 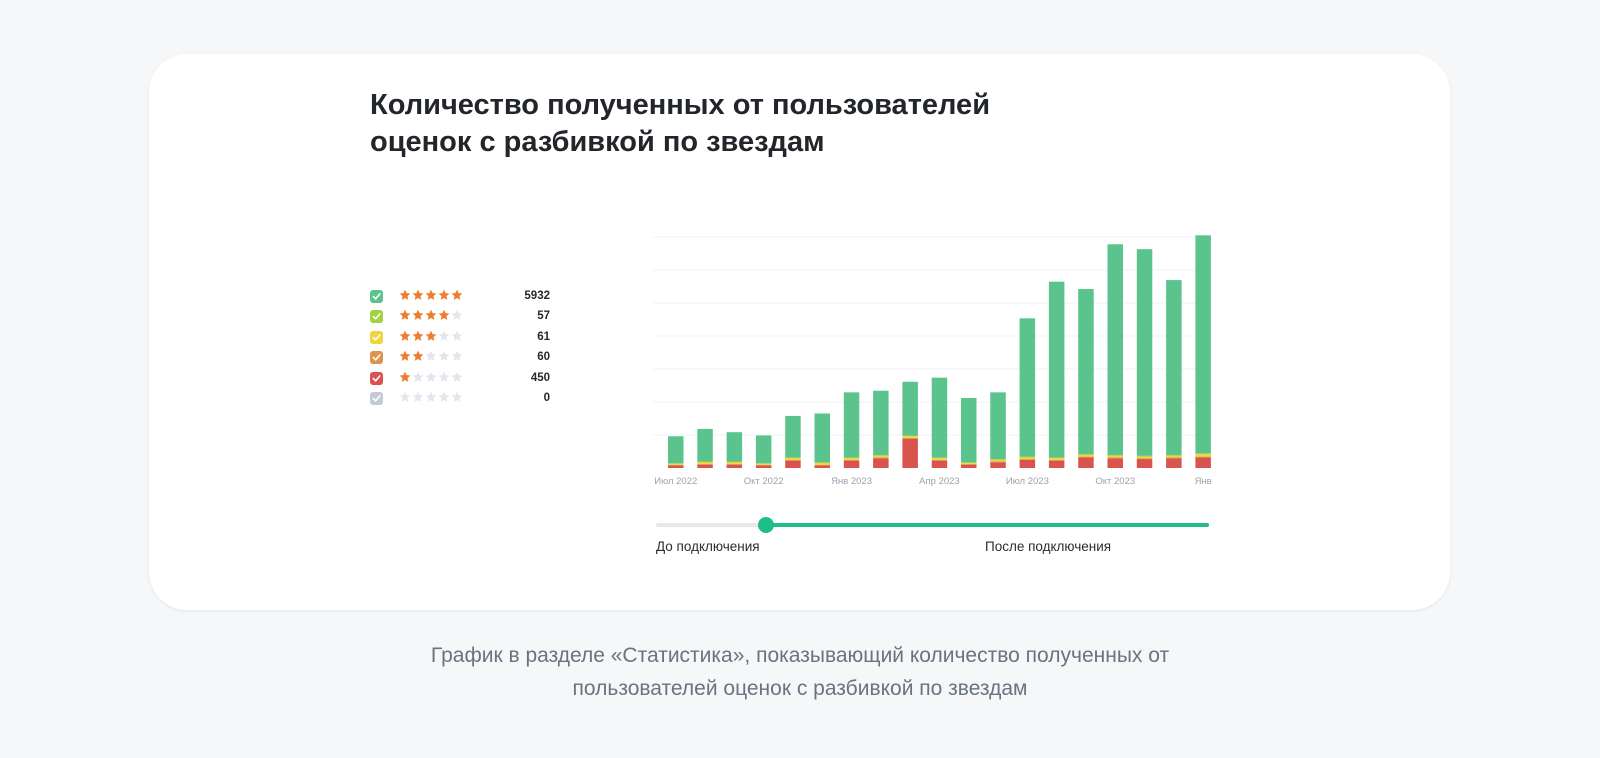 I want to click on legend-checkbox-2-stars, so click(x=376, y=358).